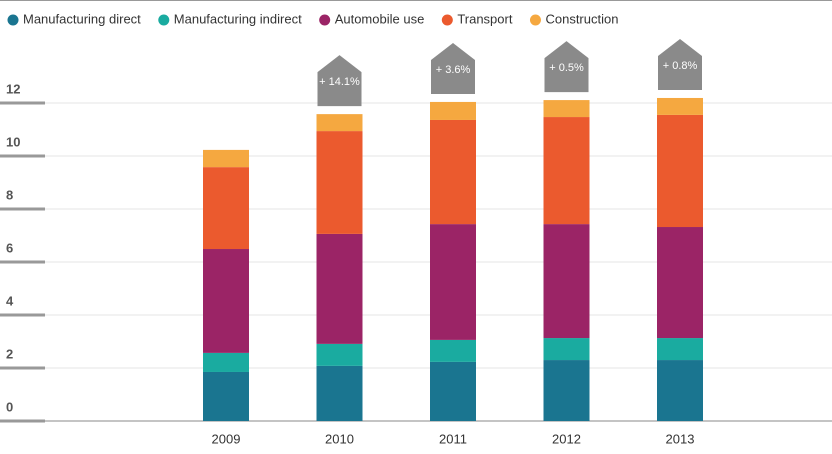  Describe the element at coordinates (566, 438) in the screenshot. I see `x-tick-label: 2012` at that location.